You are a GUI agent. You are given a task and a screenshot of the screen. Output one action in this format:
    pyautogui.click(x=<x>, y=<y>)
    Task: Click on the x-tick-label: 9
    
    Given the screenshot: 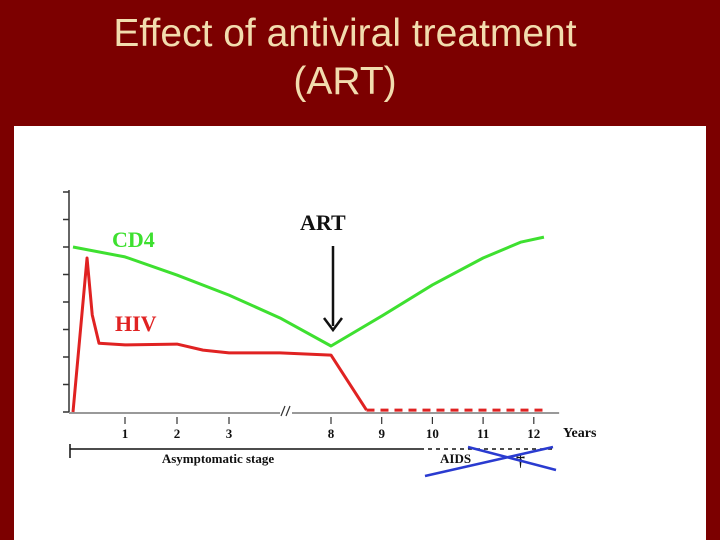 What is the action you would take?
    pyautogui.click(x=381, y=433)
    